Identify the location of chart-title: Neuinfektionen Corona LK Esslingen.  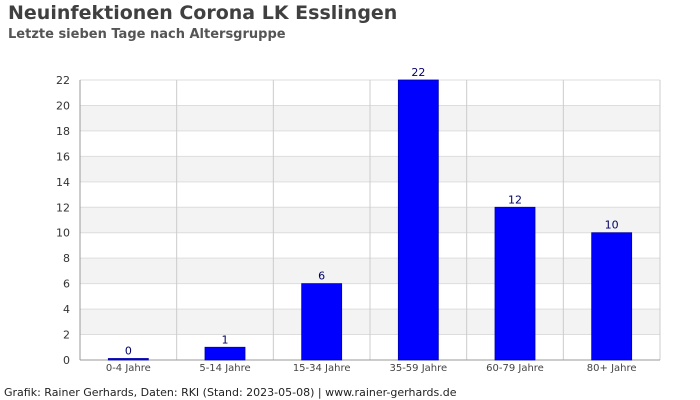
(203, 13).